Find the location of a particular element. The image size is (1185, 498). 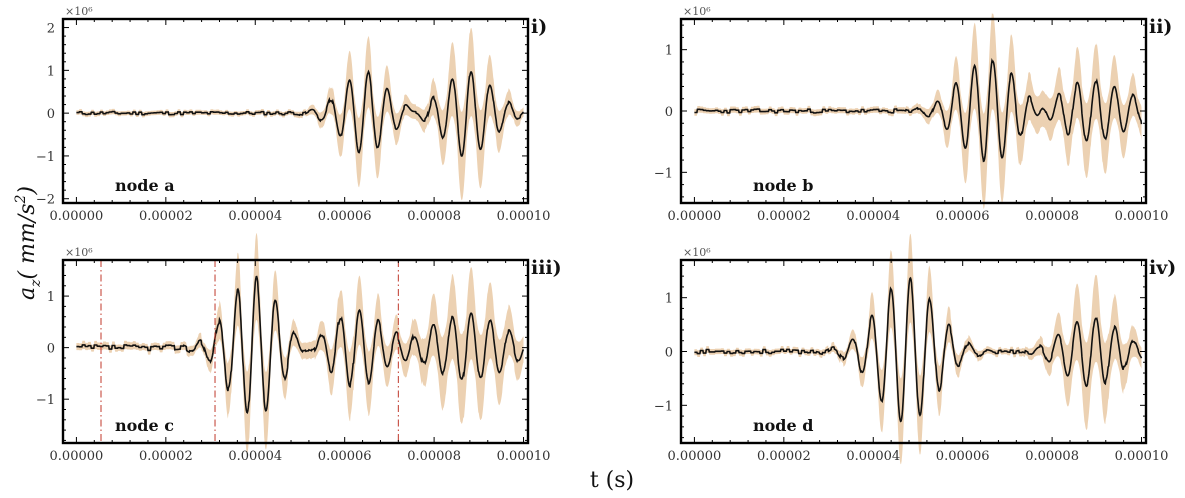

x-axis-title: t (s) is located at coordinates (612, 480).